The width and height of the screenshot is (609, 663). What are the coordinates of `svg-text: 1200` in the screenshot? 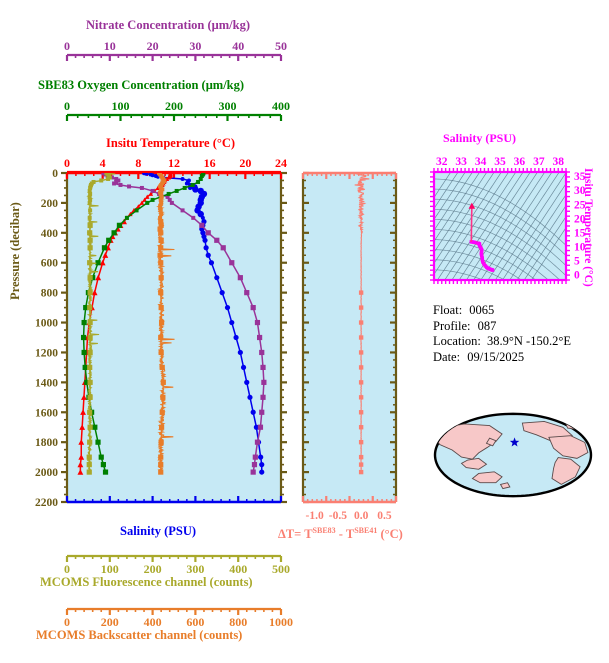 It's located at (46, 353).